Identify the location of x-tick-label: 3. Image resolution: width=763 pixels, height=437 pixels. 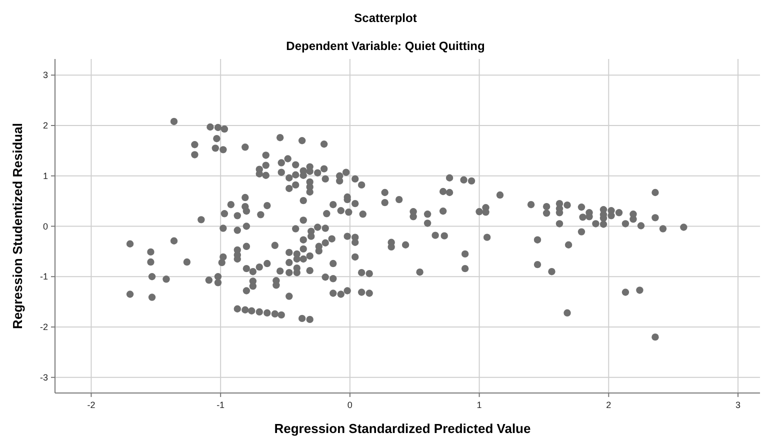
(738, 405).